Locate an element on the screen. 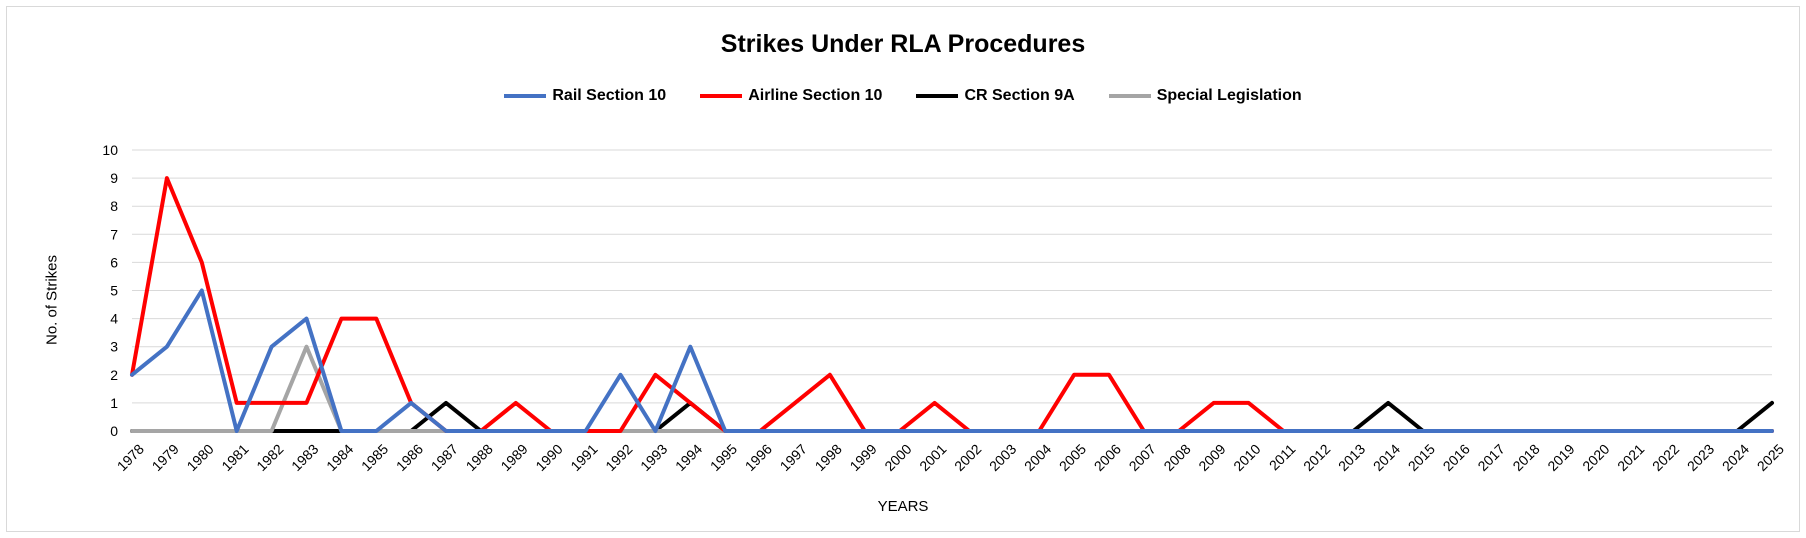 The width and height of the screenshot is (1806, 538). x-tick-label-1982: 1982 is located at coordinates (269, 457).